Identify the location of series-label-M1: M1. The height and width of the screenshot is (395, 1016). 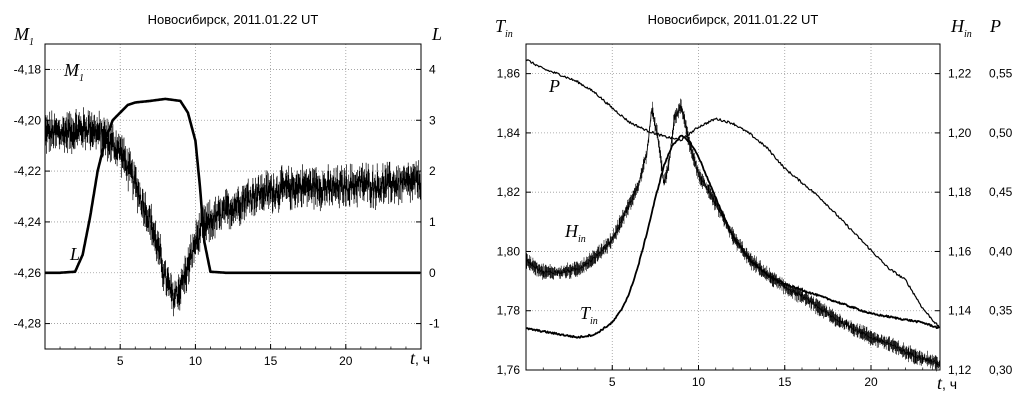
(73, 72).